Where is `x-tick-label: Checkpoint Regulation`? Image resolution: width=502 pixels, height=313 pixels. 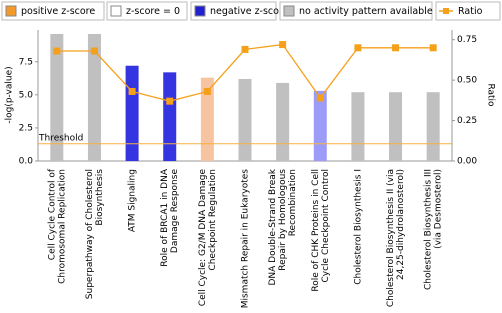
x-tick-label: Checkpoint Regulation is located at coordinates (213, 220).